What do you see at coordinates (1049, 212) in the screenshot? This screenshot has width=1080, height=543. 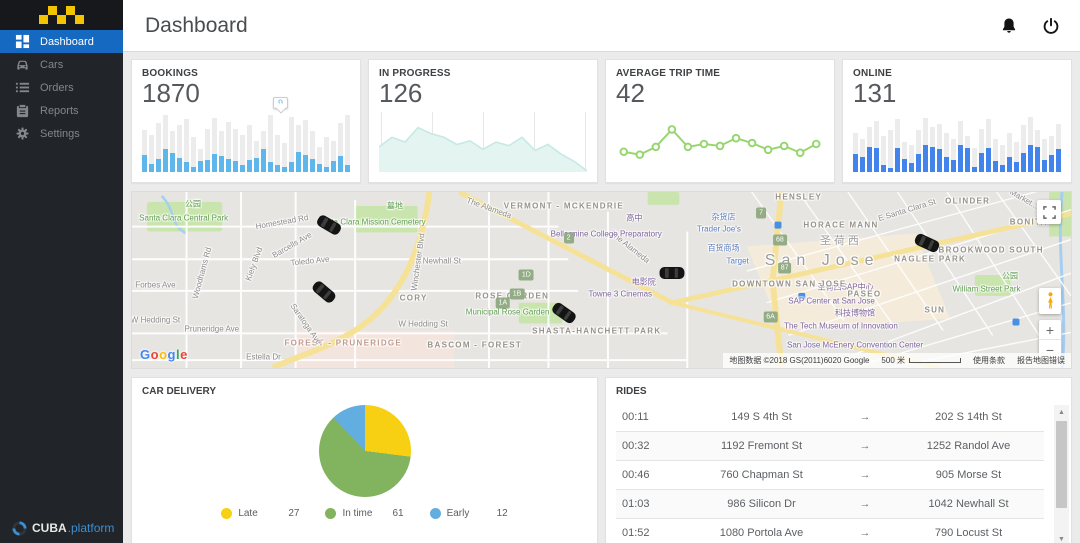 I see `map-fullscreen-button` at bounding box center [1049, 212].